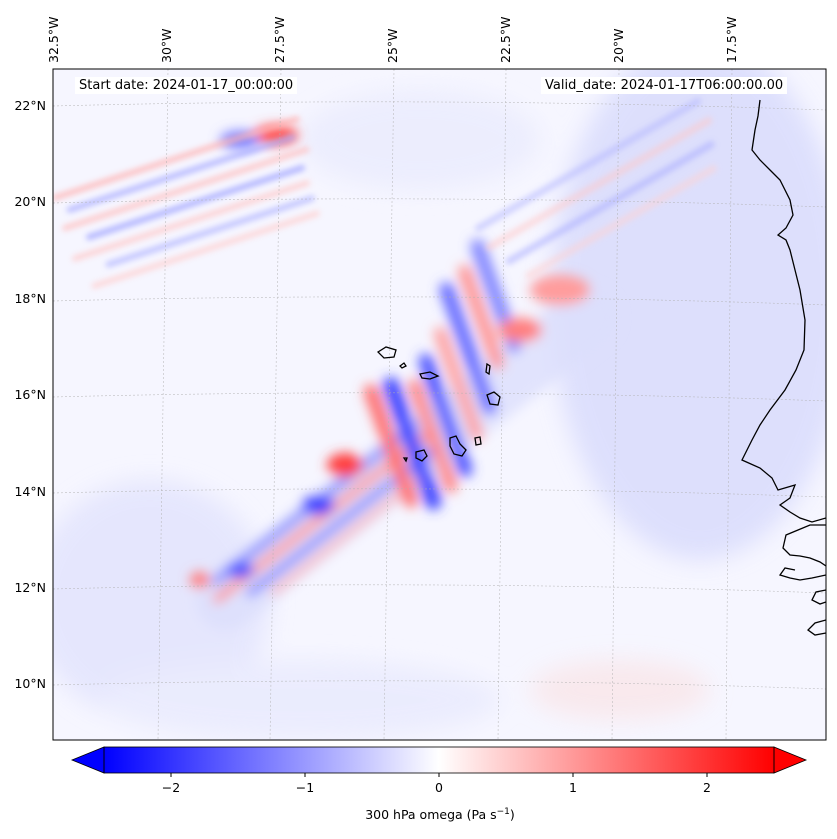 The image size is (837, 839). What do you see at coordinates (731, 39) in the screenshot?
I see `longitude-tick-label: 17.5°W` at bounding box center [731, 39].